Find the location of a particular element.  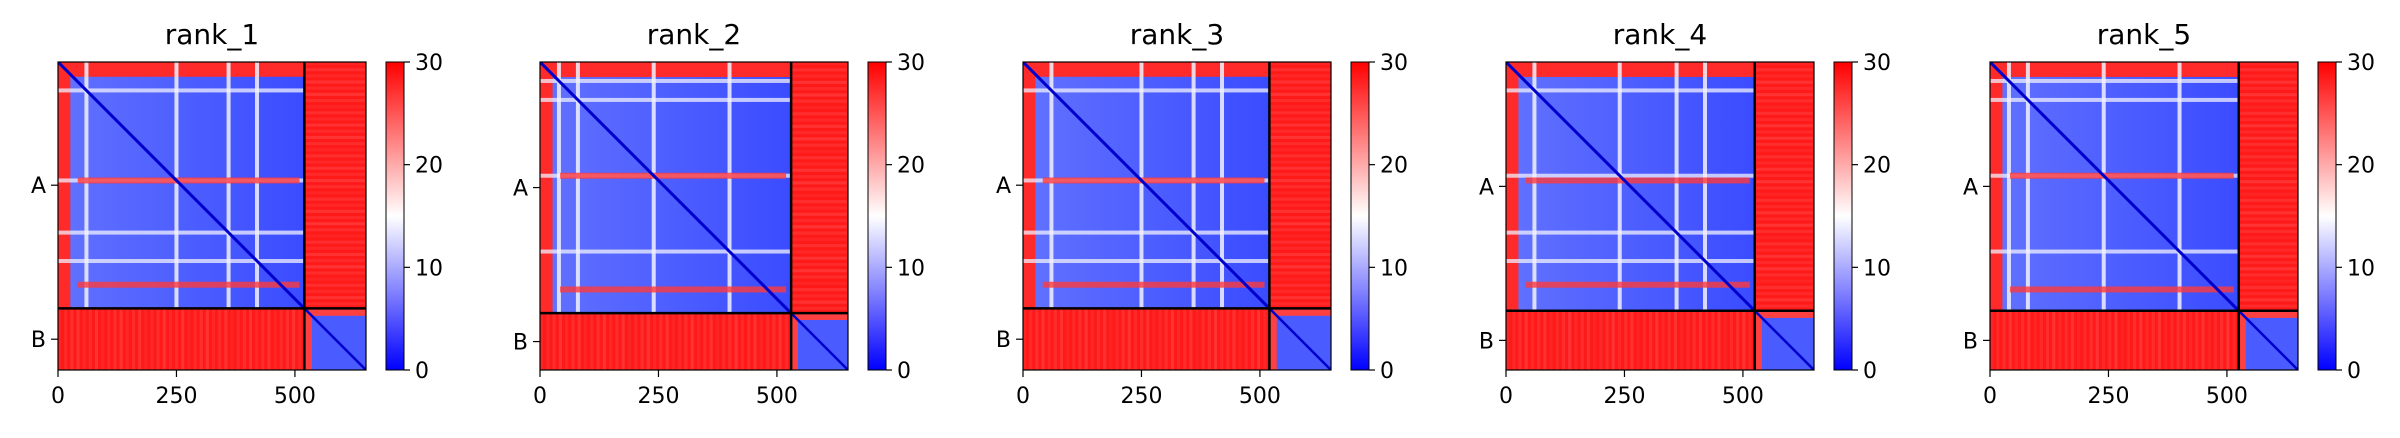

axes-frame is located at coordinates (1660, 216).